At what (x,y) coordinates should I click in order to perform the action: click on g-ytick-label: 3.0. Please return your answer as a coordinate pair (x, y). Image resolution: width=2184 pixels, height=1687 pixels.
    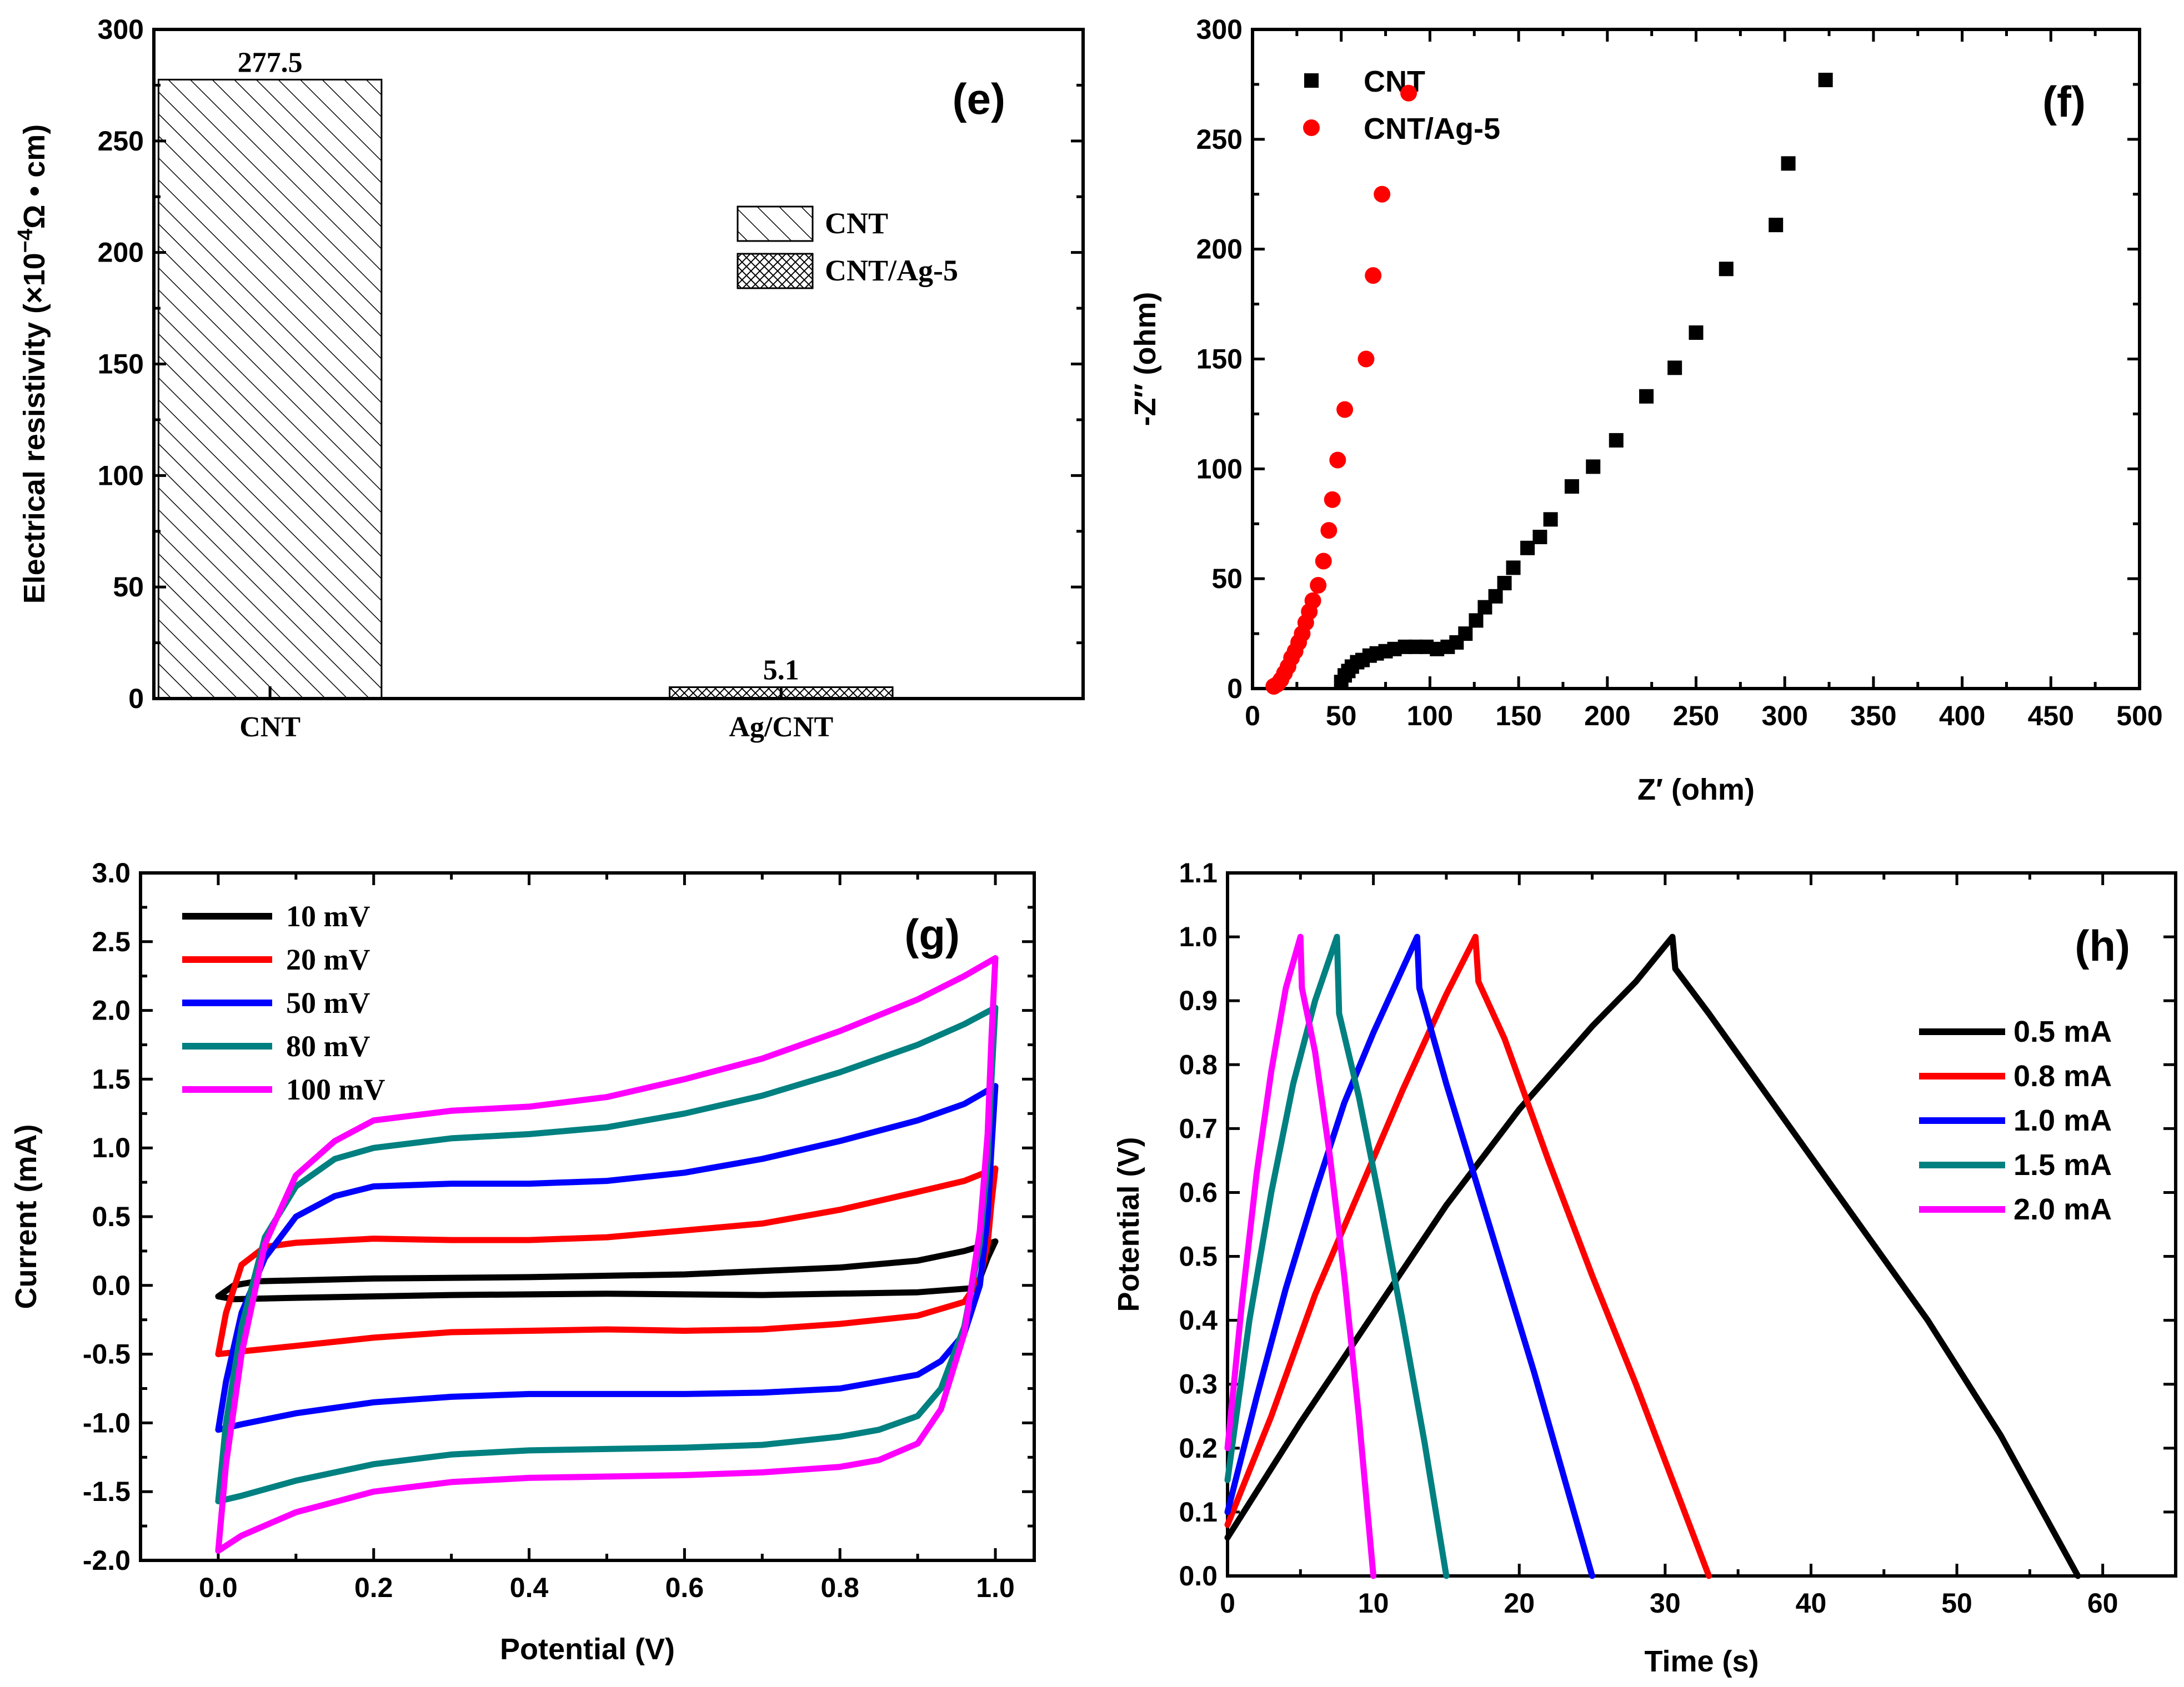
    Looking at the image, I should click on (111, 872).